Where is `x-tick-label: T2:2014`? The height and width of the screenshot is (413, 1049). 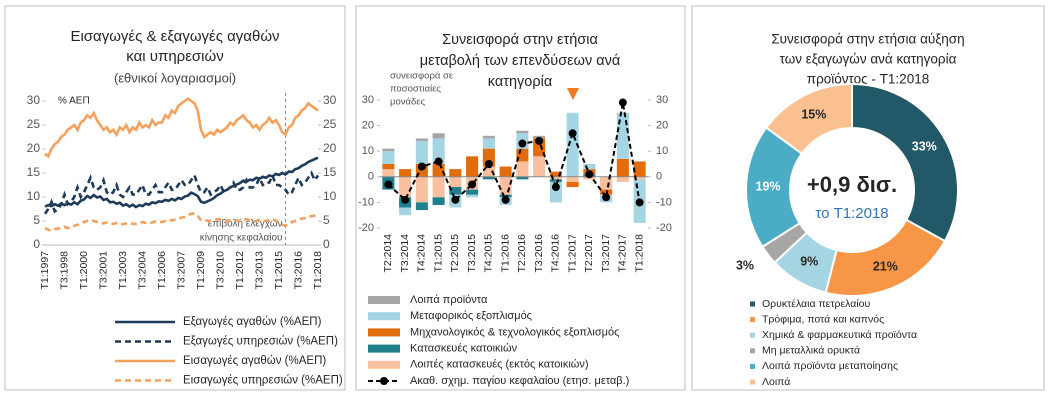 x-tick-label: T2:2014 is located at coordinates (388, 253).